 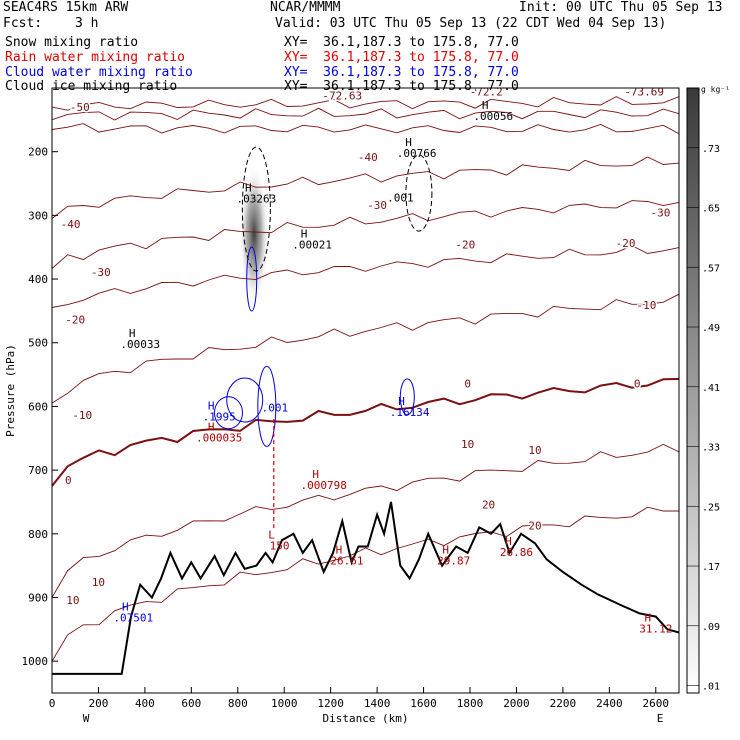 I want to click on x-tick-label: 1400, so click(x=377, y=703).